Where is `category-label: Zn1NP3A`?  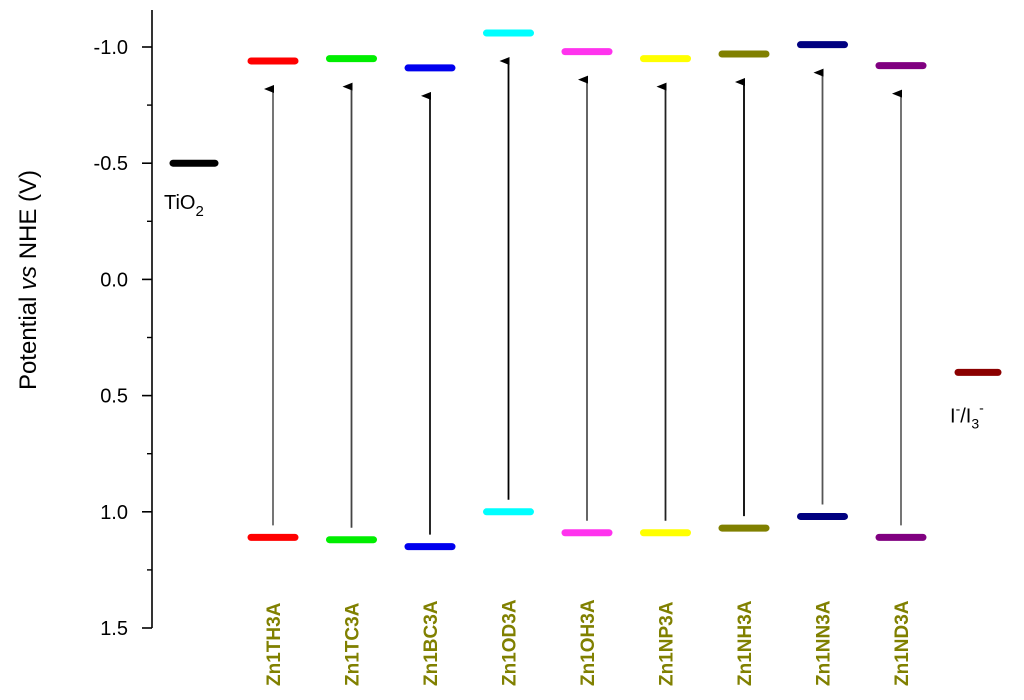 category-label: Zn1NP3A is located at coordinates (667, 643).